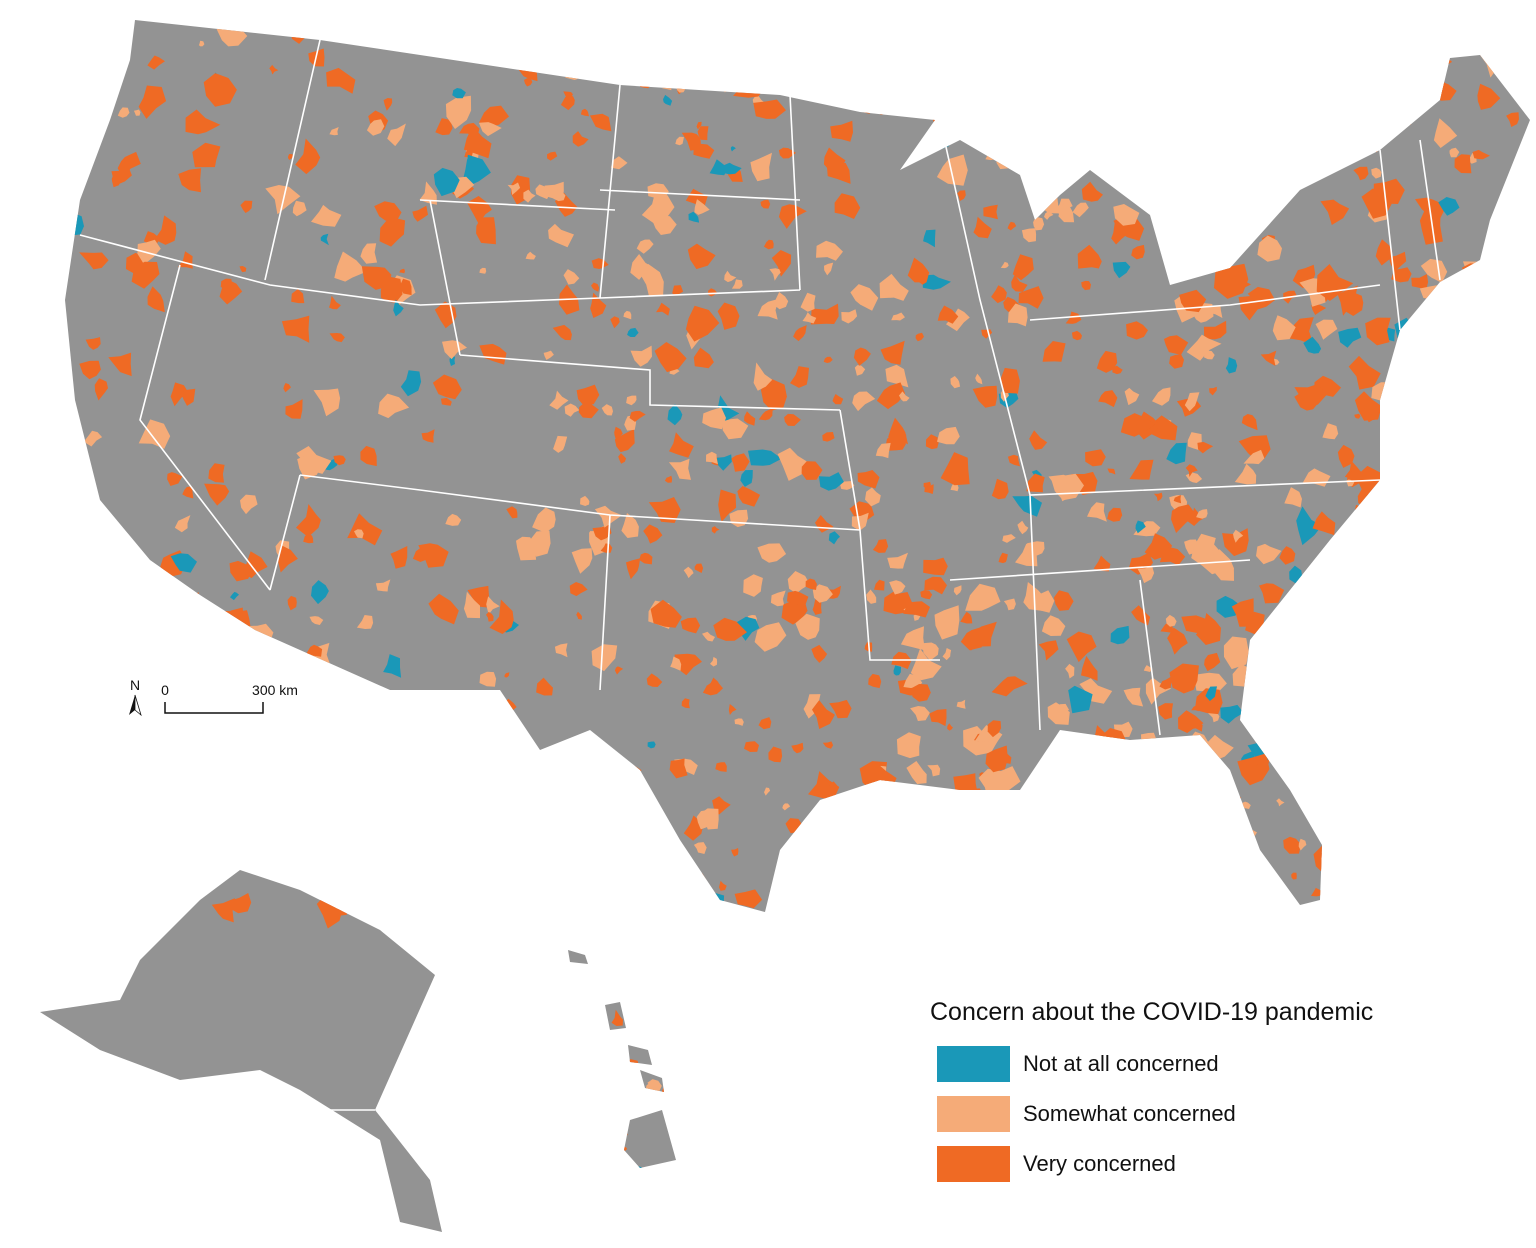 The width and height of the screenshot is (1536, 1248). Describe the element at coordinates (1099, 1163) in the screenshot. I see `legend-label: Very concerned` at that location.